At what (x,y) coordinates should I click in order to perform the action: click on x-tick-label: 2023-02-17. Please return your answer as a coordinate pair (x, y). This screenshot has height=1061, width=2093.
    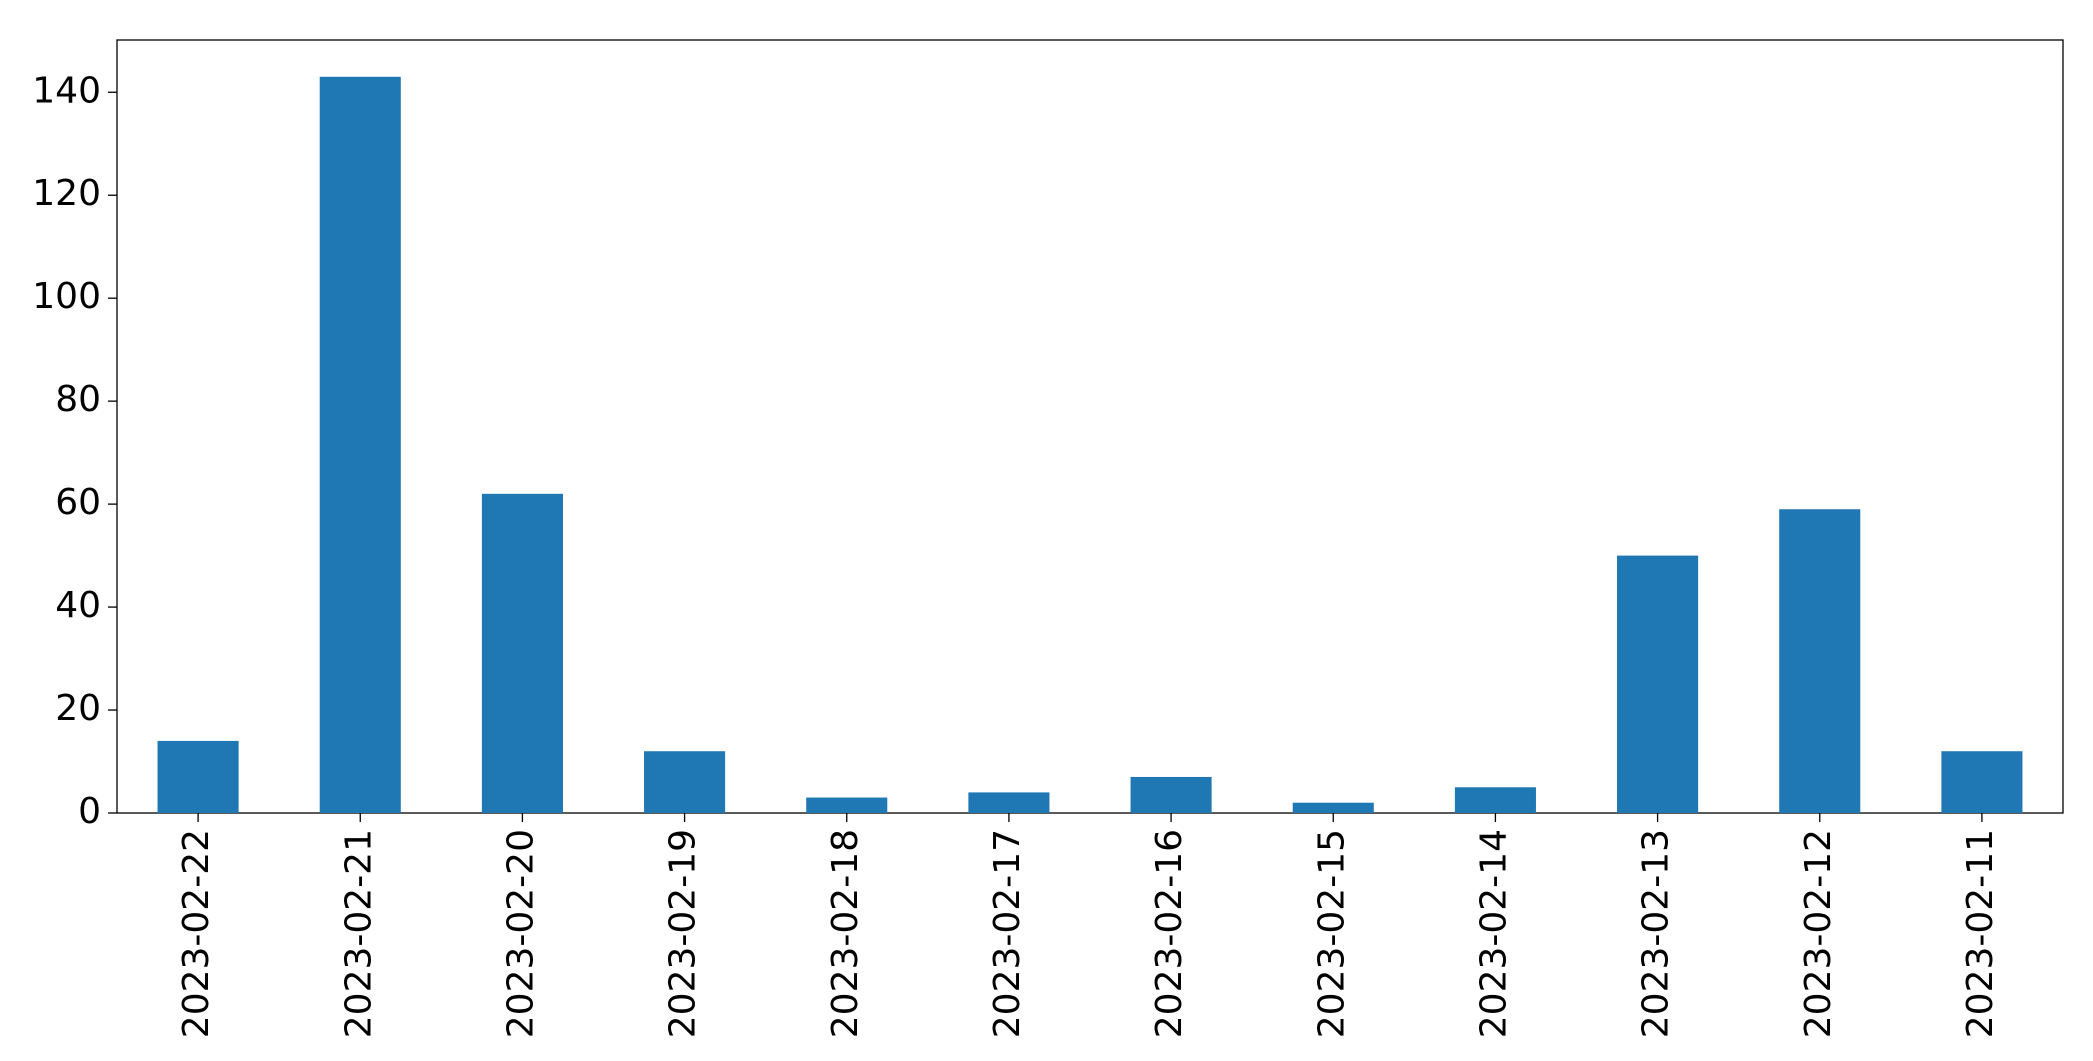
    Looking at the image, I should click on (1007, 933).